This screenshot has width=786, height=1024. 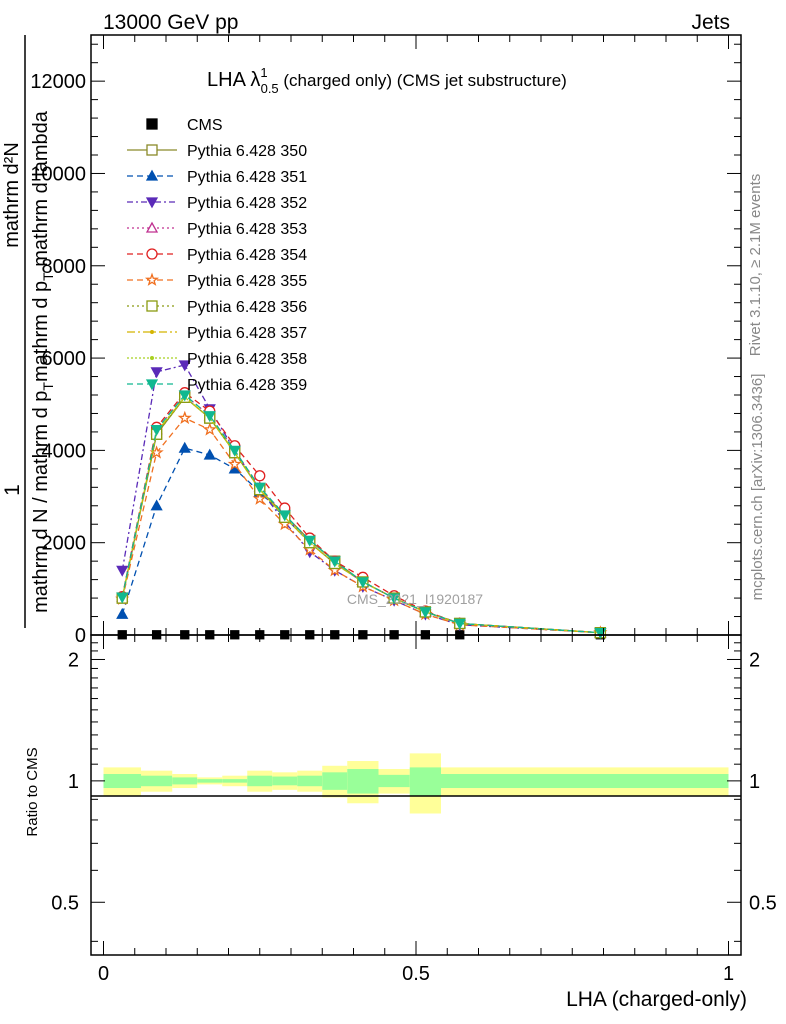 I want to click on legend-entry: Pythia 6.428 354, so click(x=217, y=255).